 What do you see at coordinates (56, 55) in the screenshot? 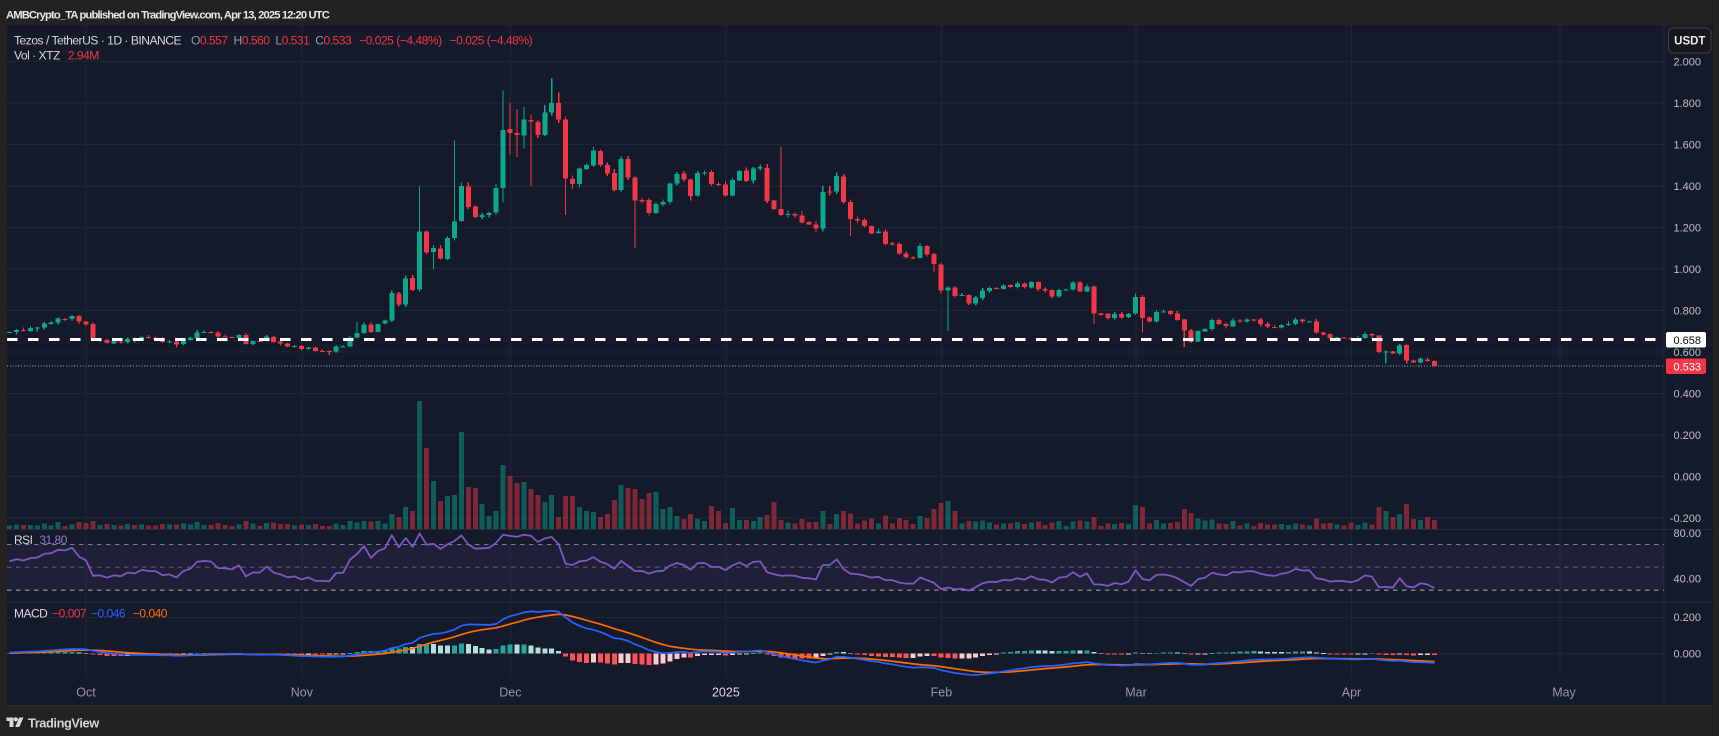
I see `svg-text: Vol · XTZ 2.94M` at bounding box center [56, 55].